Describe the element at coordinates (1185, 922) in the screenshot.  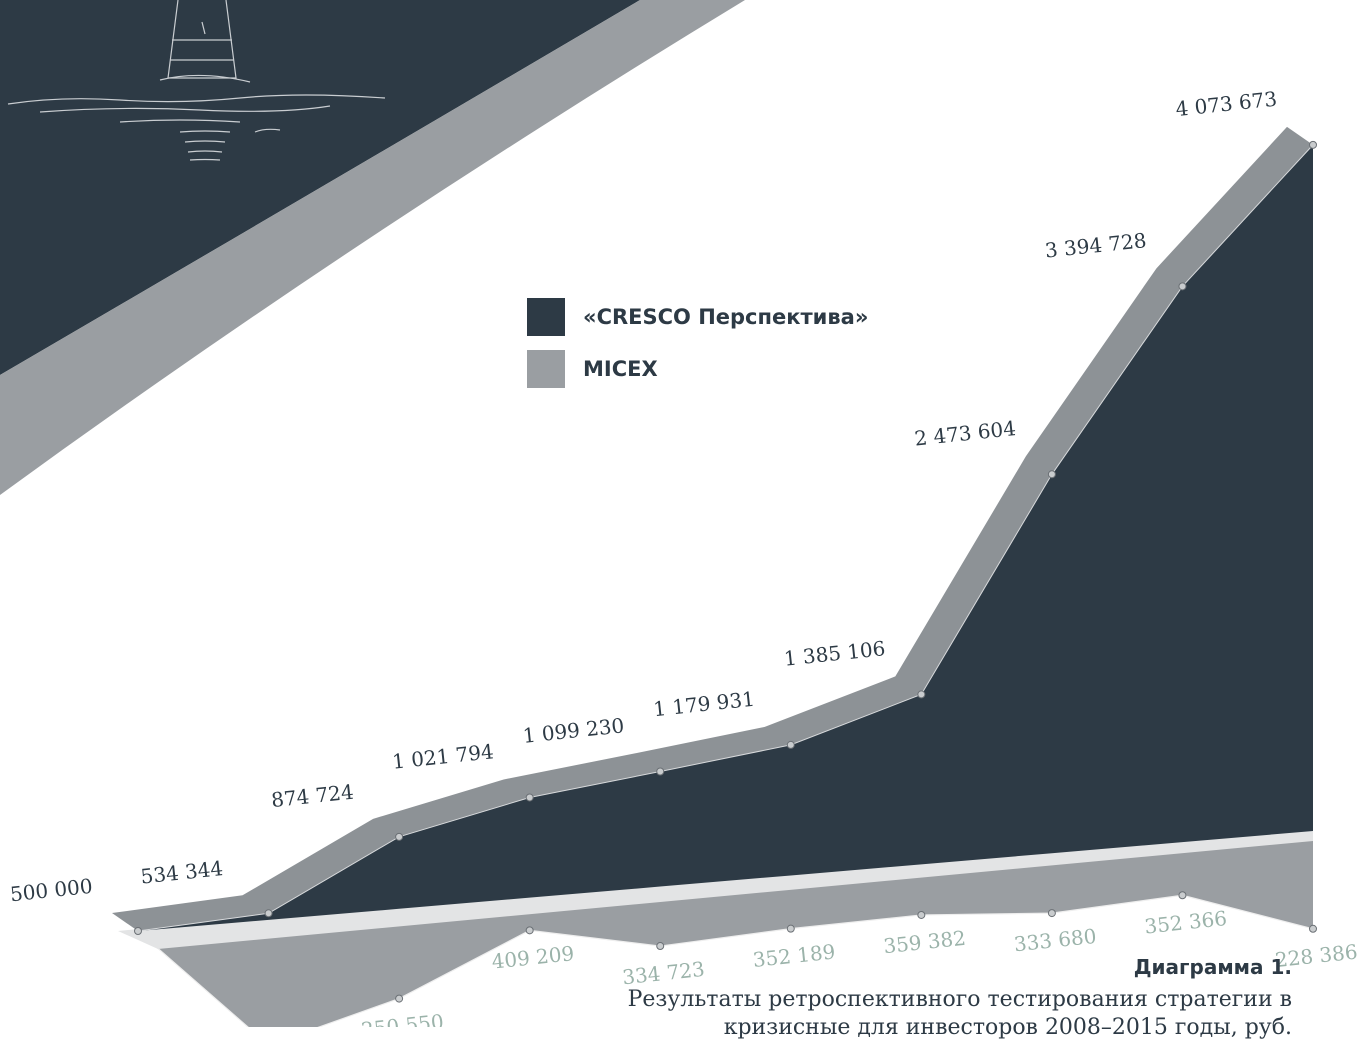
I see `micex-value-label: 352 366` at that location.